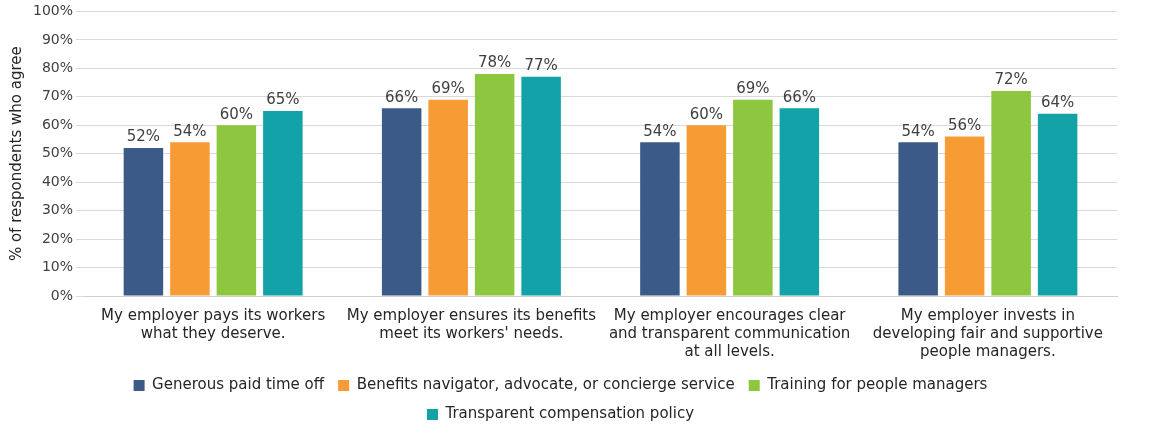 This screenshot has width=1157, height=436. What do you see at coordinates (57, 66) in the screenshot?
I see `y-tick-label: 80%` at bounding box center [57, 66].